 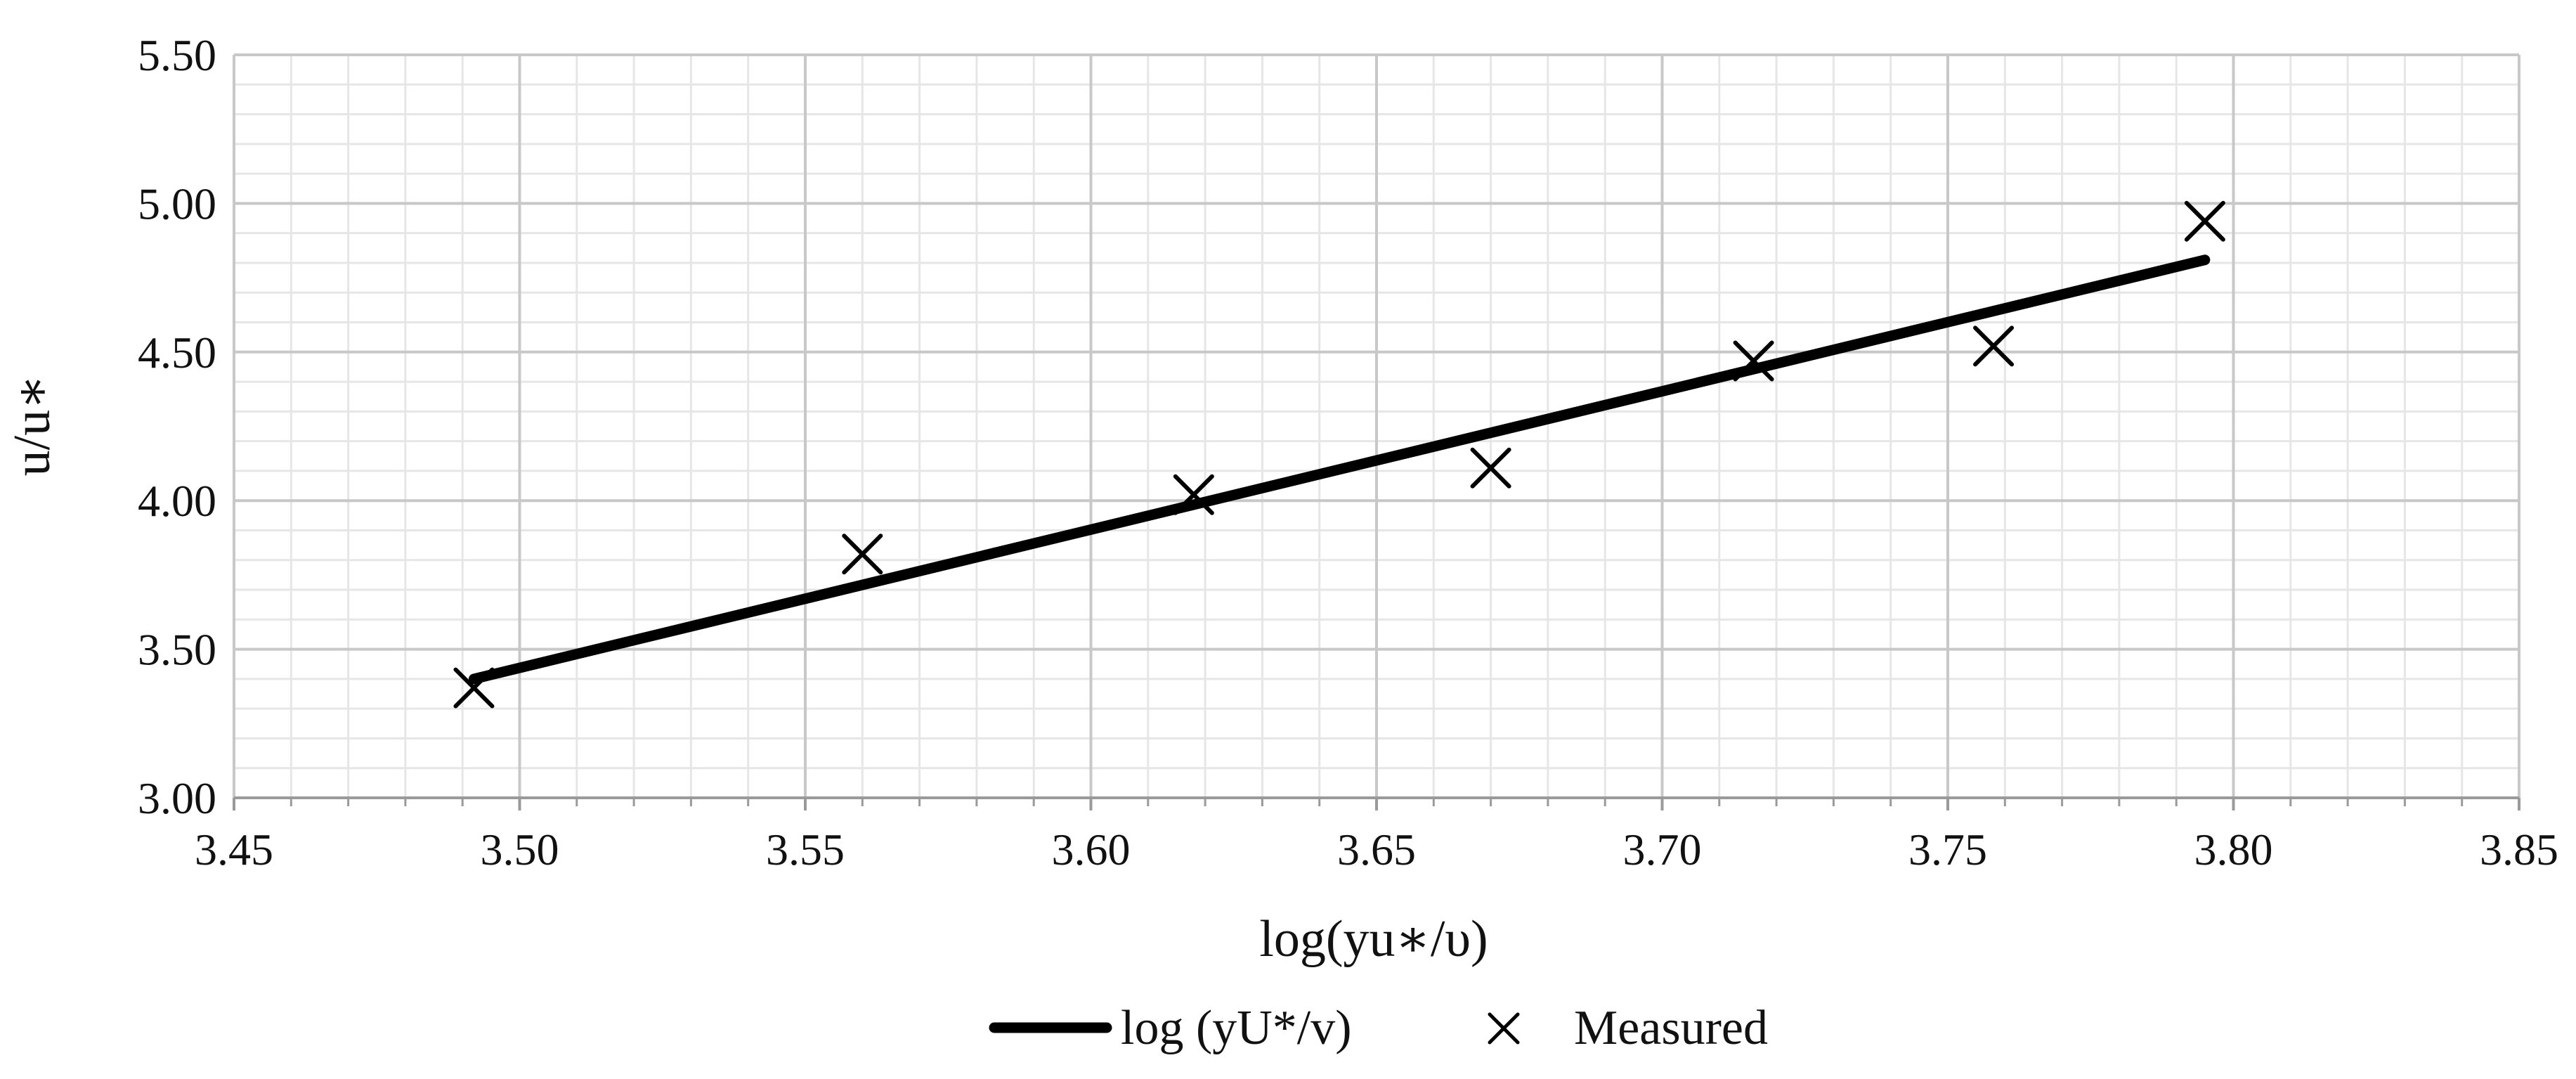 What do you see at coordinates (177, 501) in the screenshot?
I see `y-tick-label: 4.00` at bounding box center [177, 501].